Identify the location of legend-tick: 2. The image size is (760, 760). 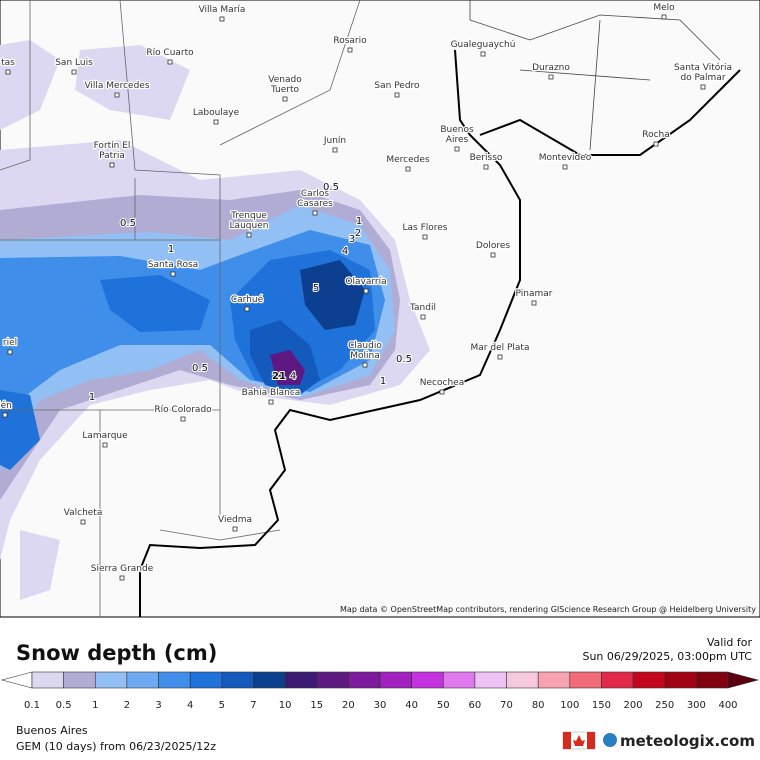
(127, 705).